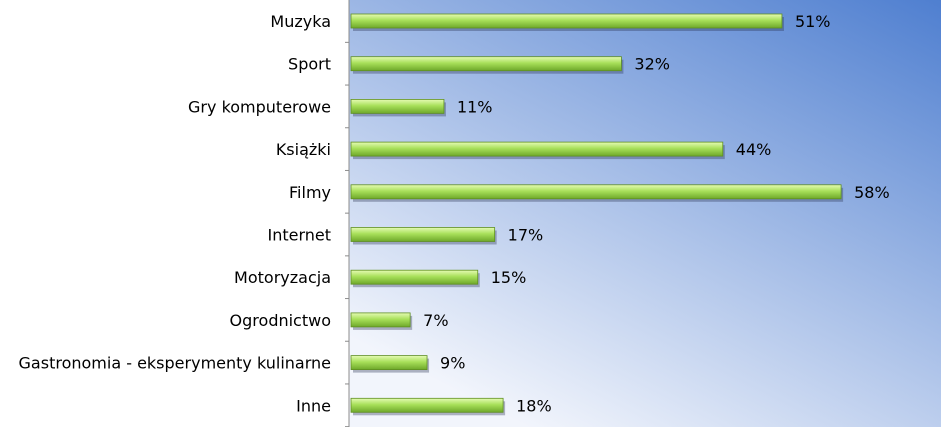 The image size is (941, 427). I want to click on category-label: Sport, so click(309, 64).